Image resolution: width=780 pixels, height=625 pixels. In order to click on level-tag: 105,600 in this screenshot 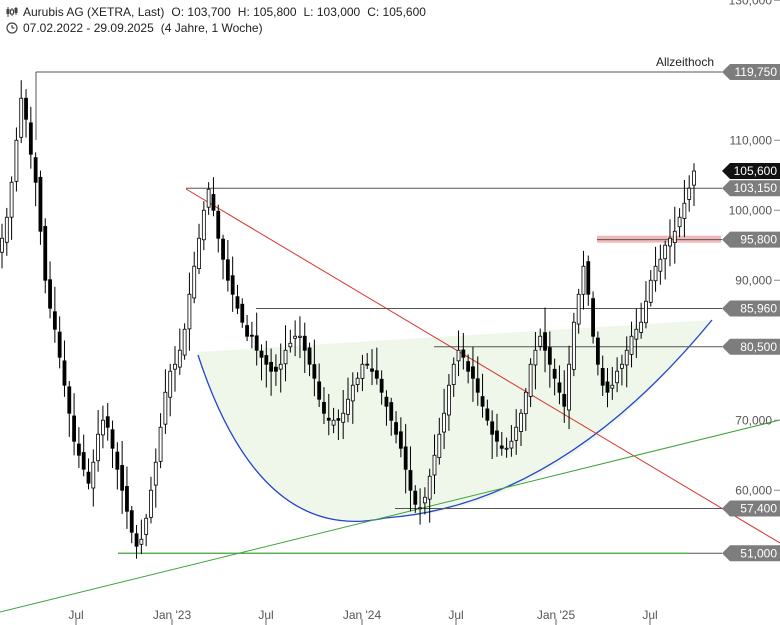, I will do `click(751, 171)`.